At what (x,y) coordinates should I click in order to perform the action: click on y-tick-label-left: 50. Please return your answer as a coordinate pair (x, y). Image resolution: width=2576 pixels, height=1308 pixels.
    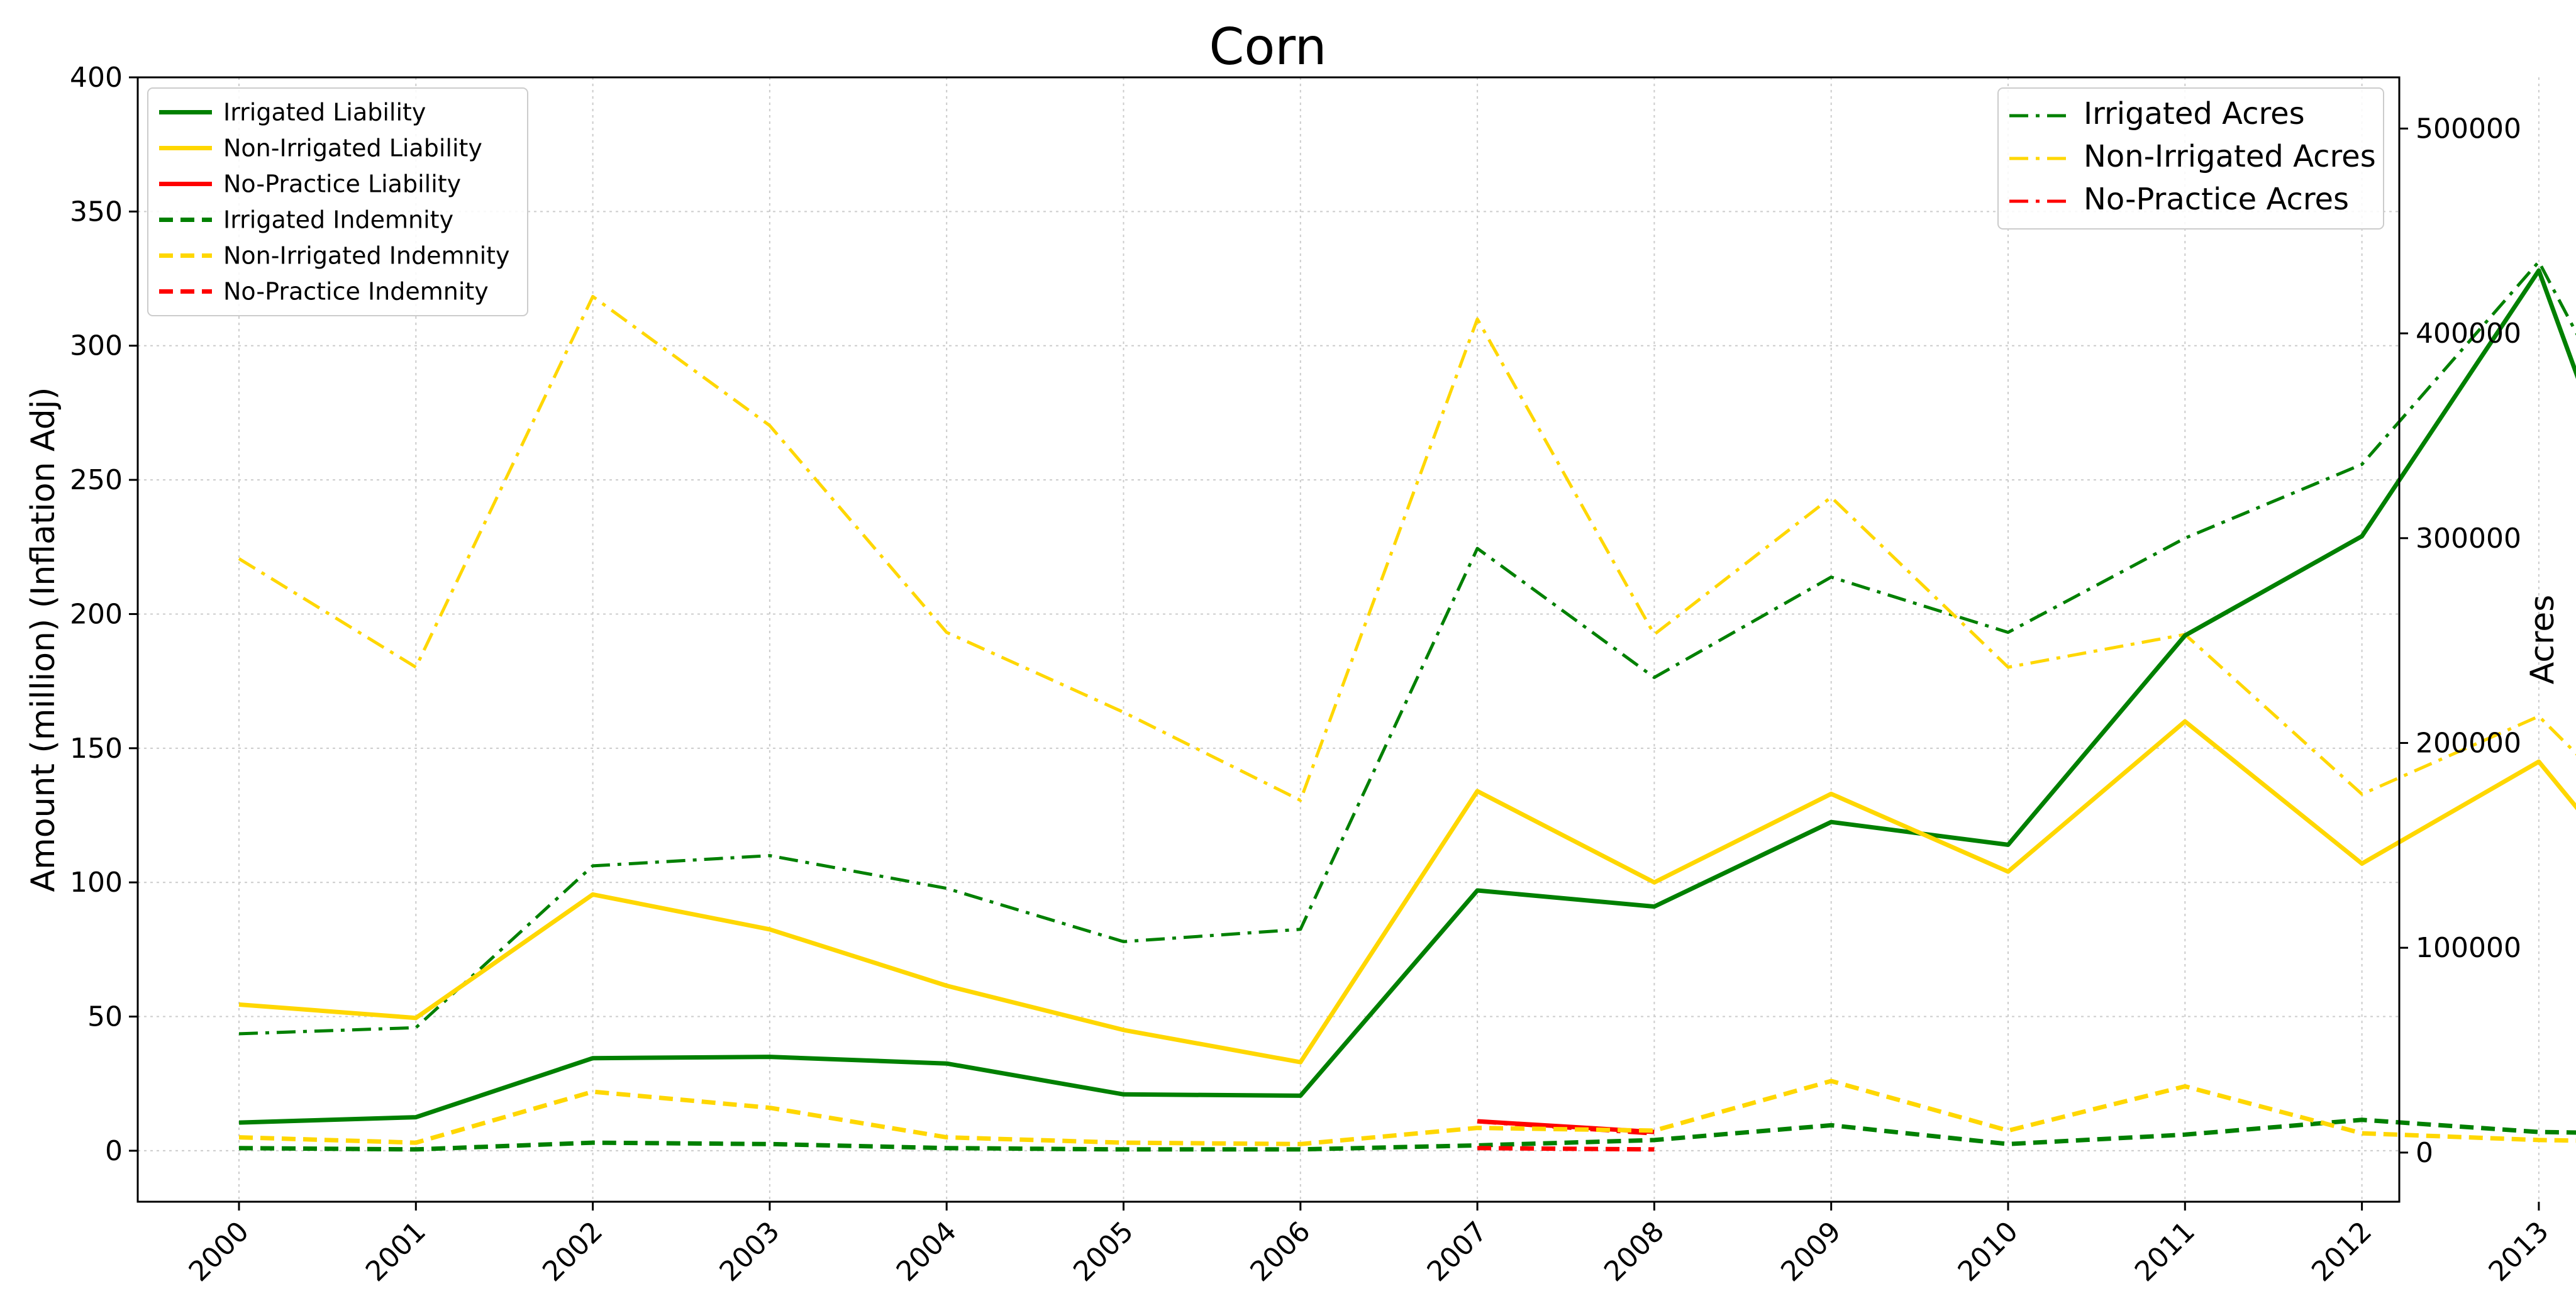
    Looking at the image, I should click on (105, 1017).